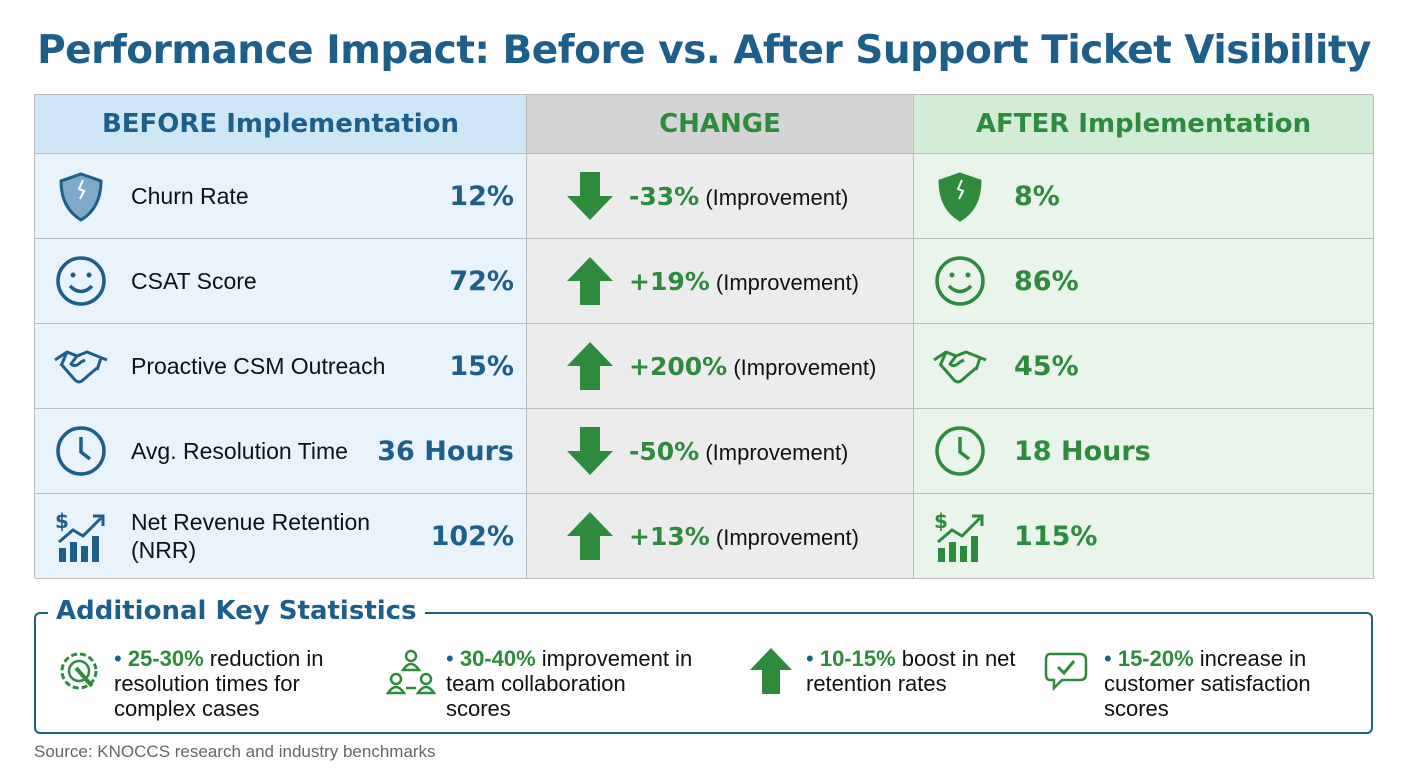  What do you see at coordinates (1144, 366) in the screenshot?
I see `after-cell: 45%` at bounding box center [1144, 366].